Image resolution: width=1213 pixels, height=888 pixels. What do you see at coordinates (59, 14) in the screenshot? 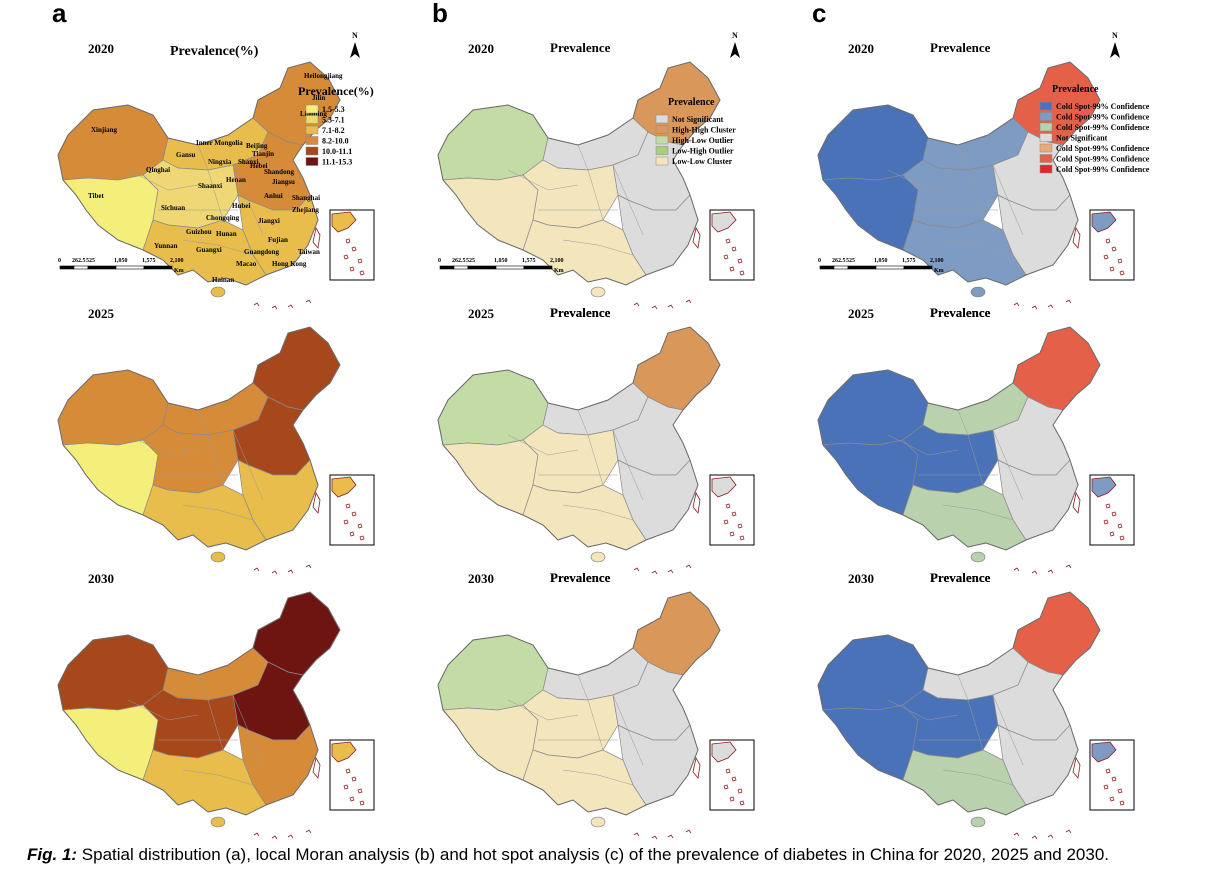
I see `panel-letter-a: a` at bounding box center [59, 14].